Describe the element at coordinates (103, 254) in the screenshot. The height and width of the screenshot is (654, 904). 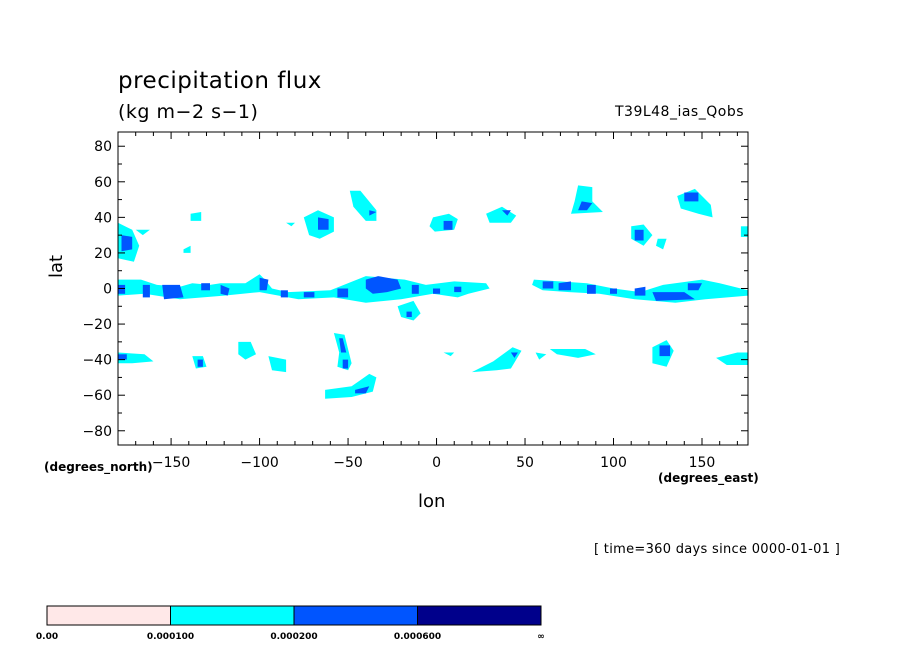
I see `y-tick-label: 20` at that location.